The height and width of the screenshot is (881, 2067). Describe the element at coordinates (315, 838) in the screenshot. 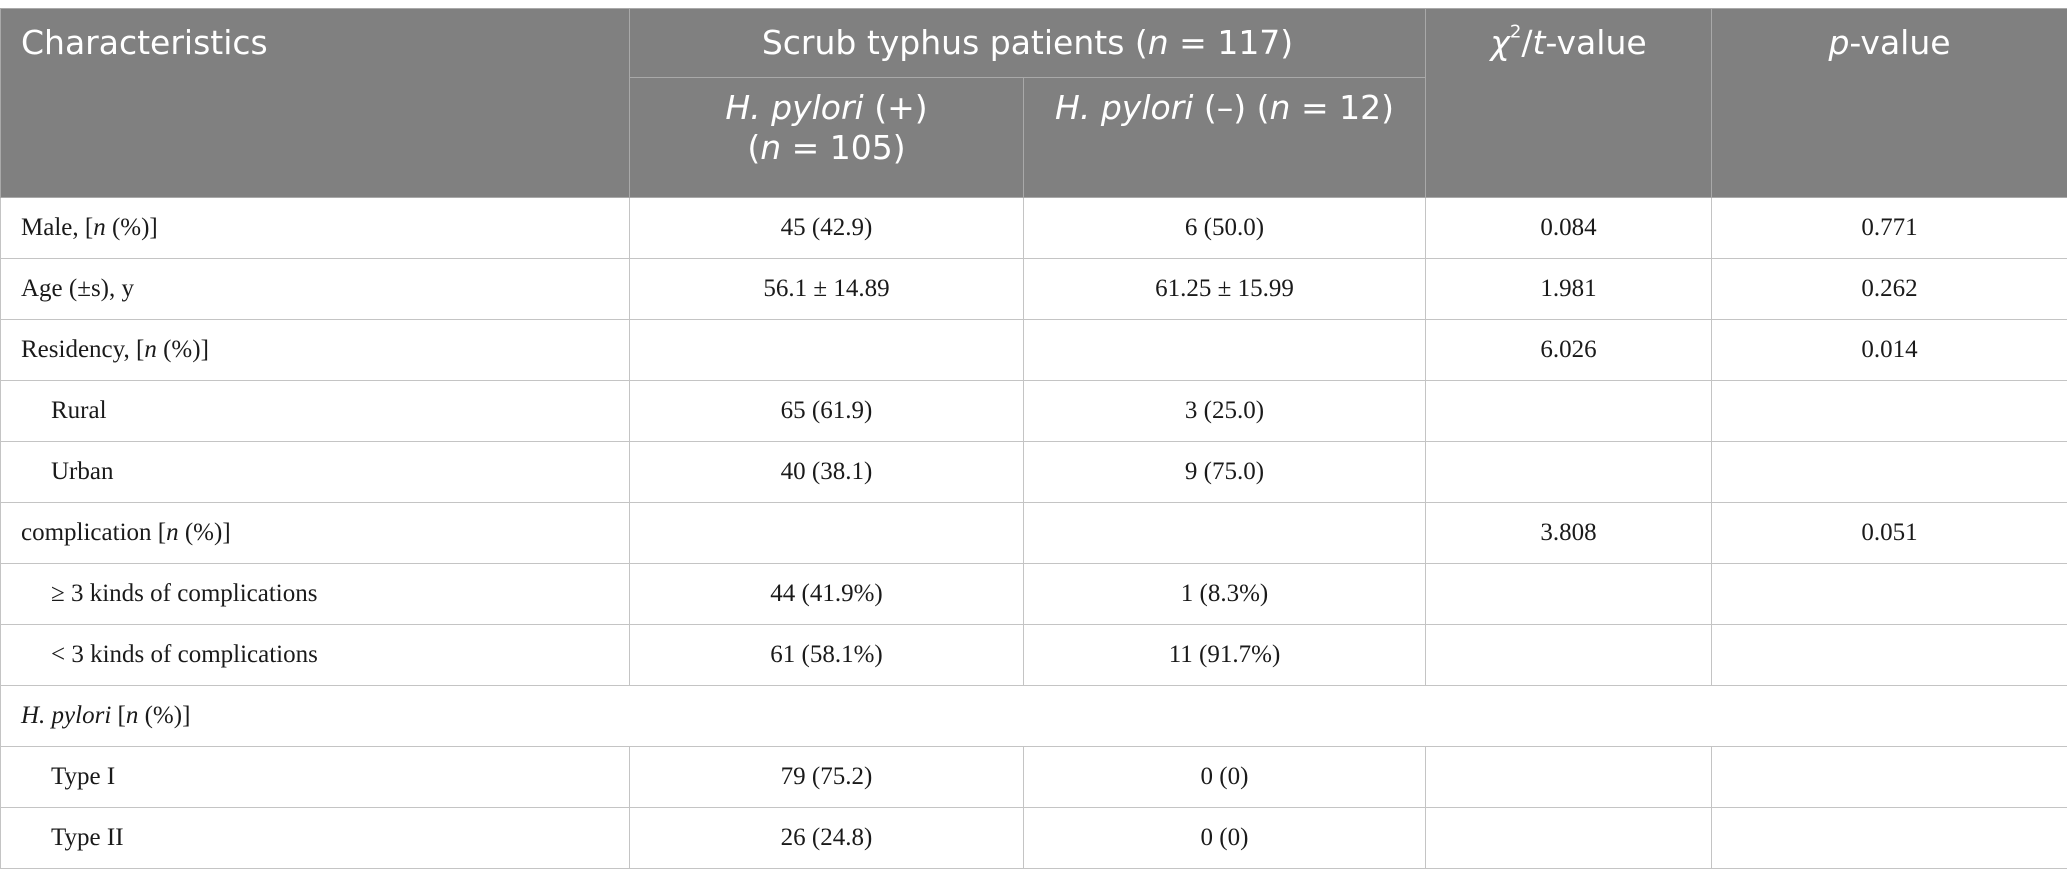

I see `row-label: Type II` at that location.